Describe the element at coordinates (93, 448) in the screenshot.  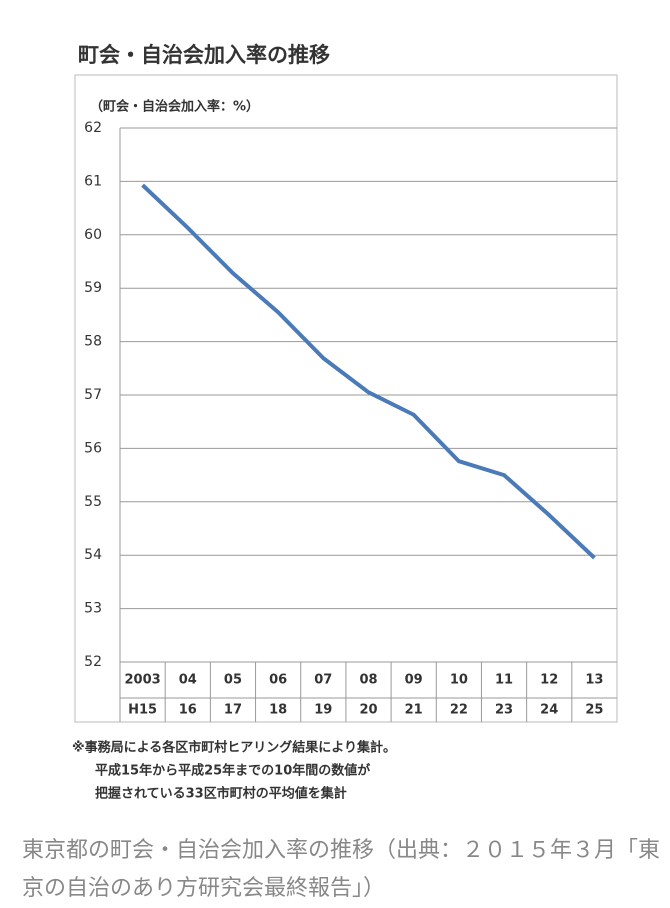
I see `y-tick-label: 56` at that location.